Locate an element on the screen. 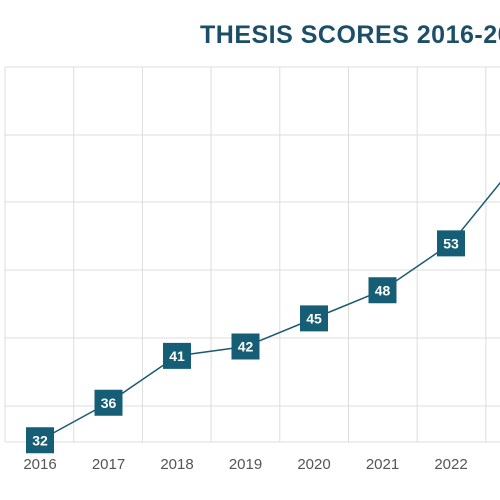  data-label: 42 is located at coordinates (245, 346).